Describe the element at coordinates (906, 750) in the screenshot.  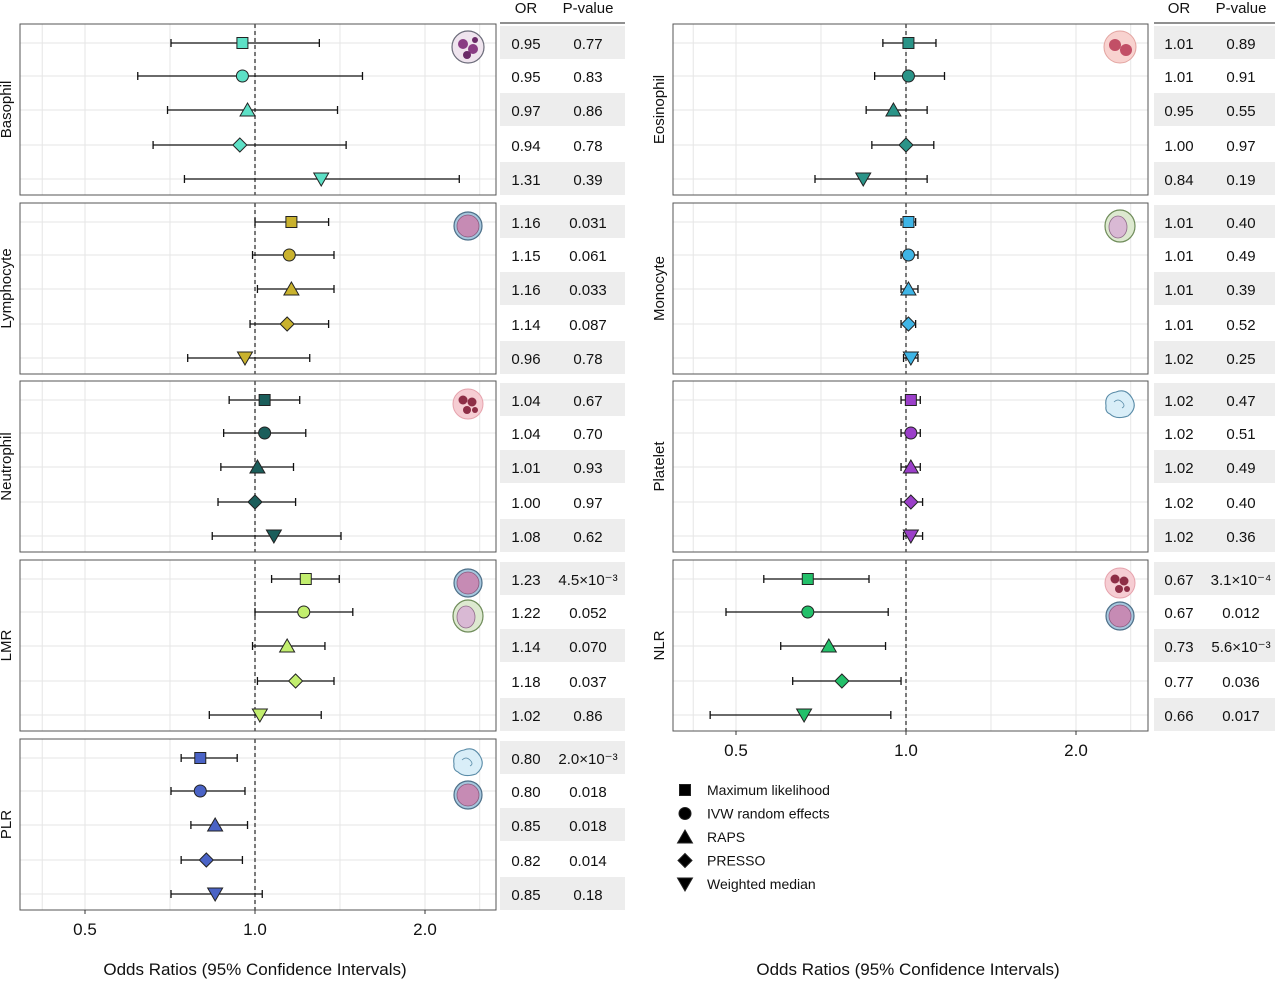
I see `x-tick-label: 1.0` at that location.